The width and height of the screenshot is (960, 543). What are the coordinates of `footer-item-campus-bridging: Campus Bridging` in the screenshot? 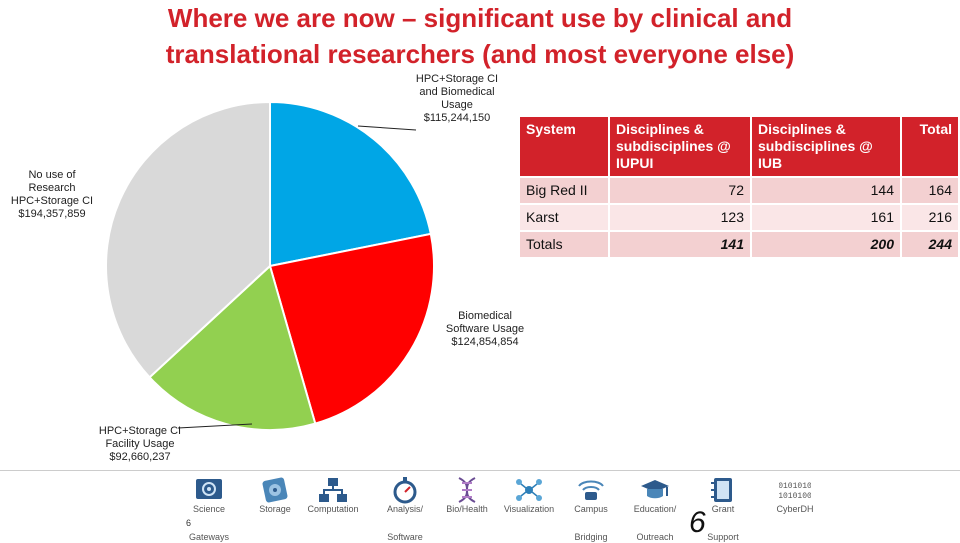 It's located at (591, 509).